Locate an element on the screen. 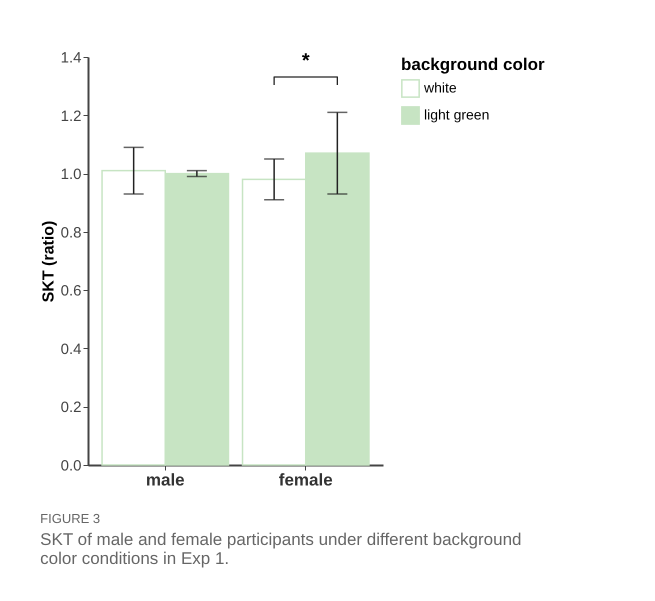  y-tick-label: 0.8 is located at coordinates (71, 233).